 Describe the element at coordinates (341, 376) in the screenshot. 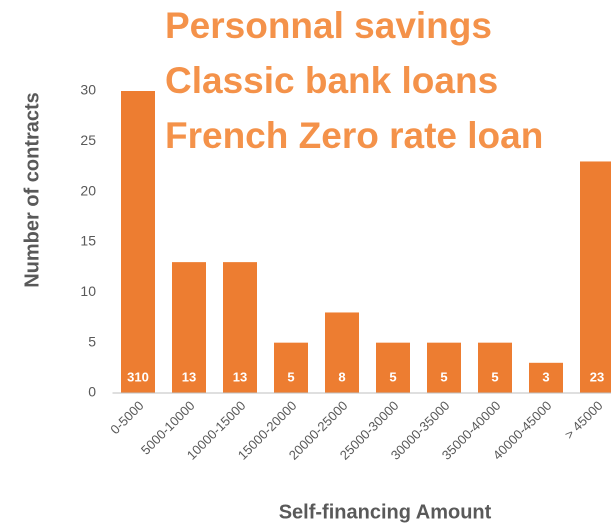

I see `data-label: 8` at that location.